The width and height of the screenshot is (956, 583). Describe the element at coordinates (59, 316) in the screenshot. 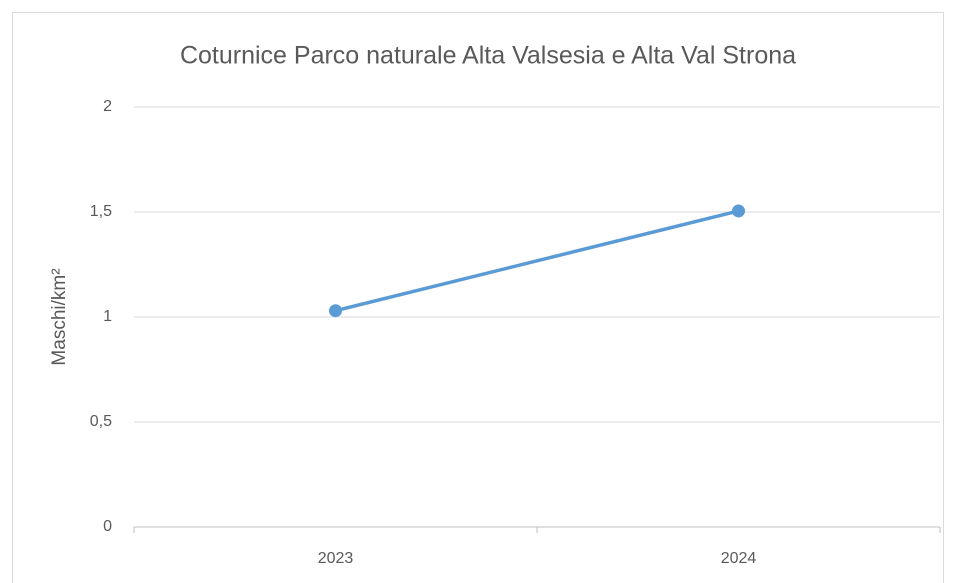

I see `y-axis-label: Maschi/km²` at that location.